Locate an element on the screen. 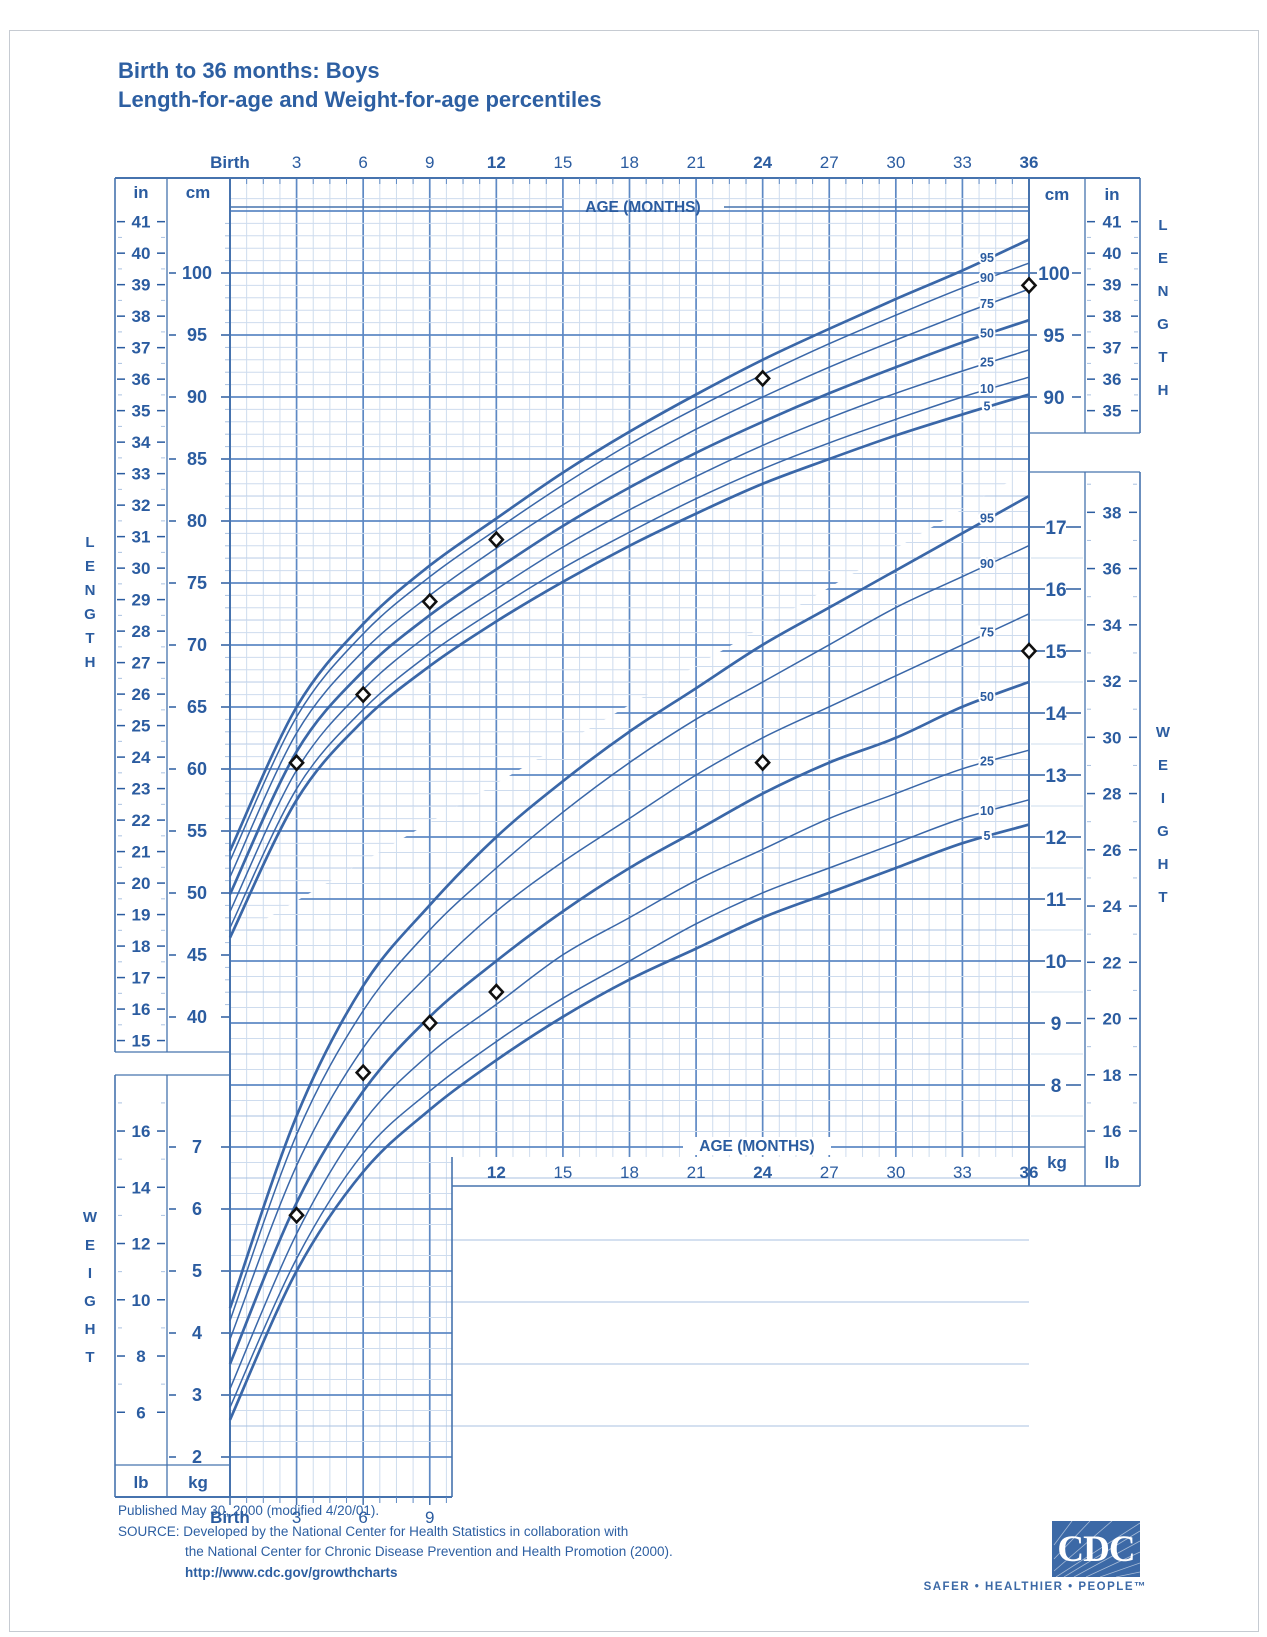 This screenshot has width=1267, height=1637. age-axis-caption-top: AGE (MONTHS) is located at coordinates (642, 207).